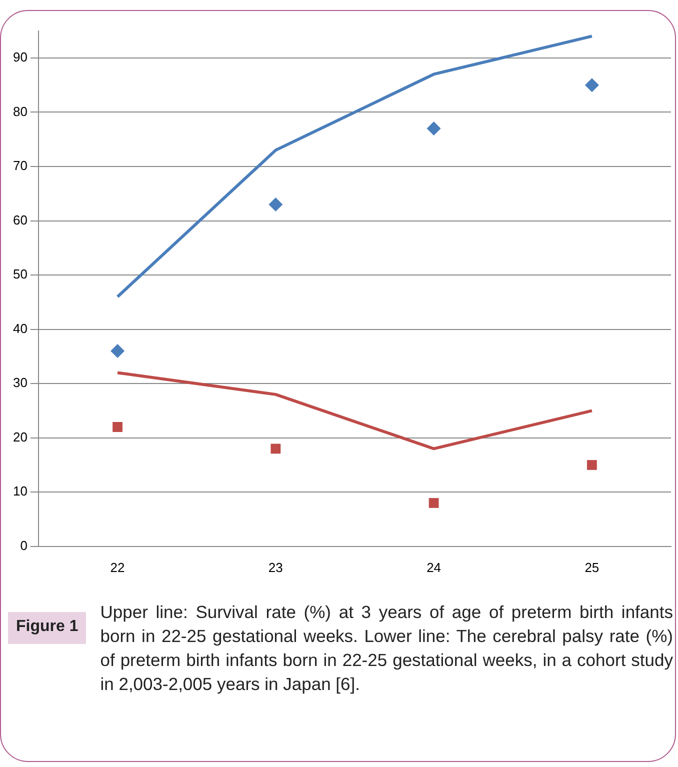  What do you see at coordinates (20, 491) in the screenshot?
I see `y-tick-label: 10` at bounding box center [20, 491].